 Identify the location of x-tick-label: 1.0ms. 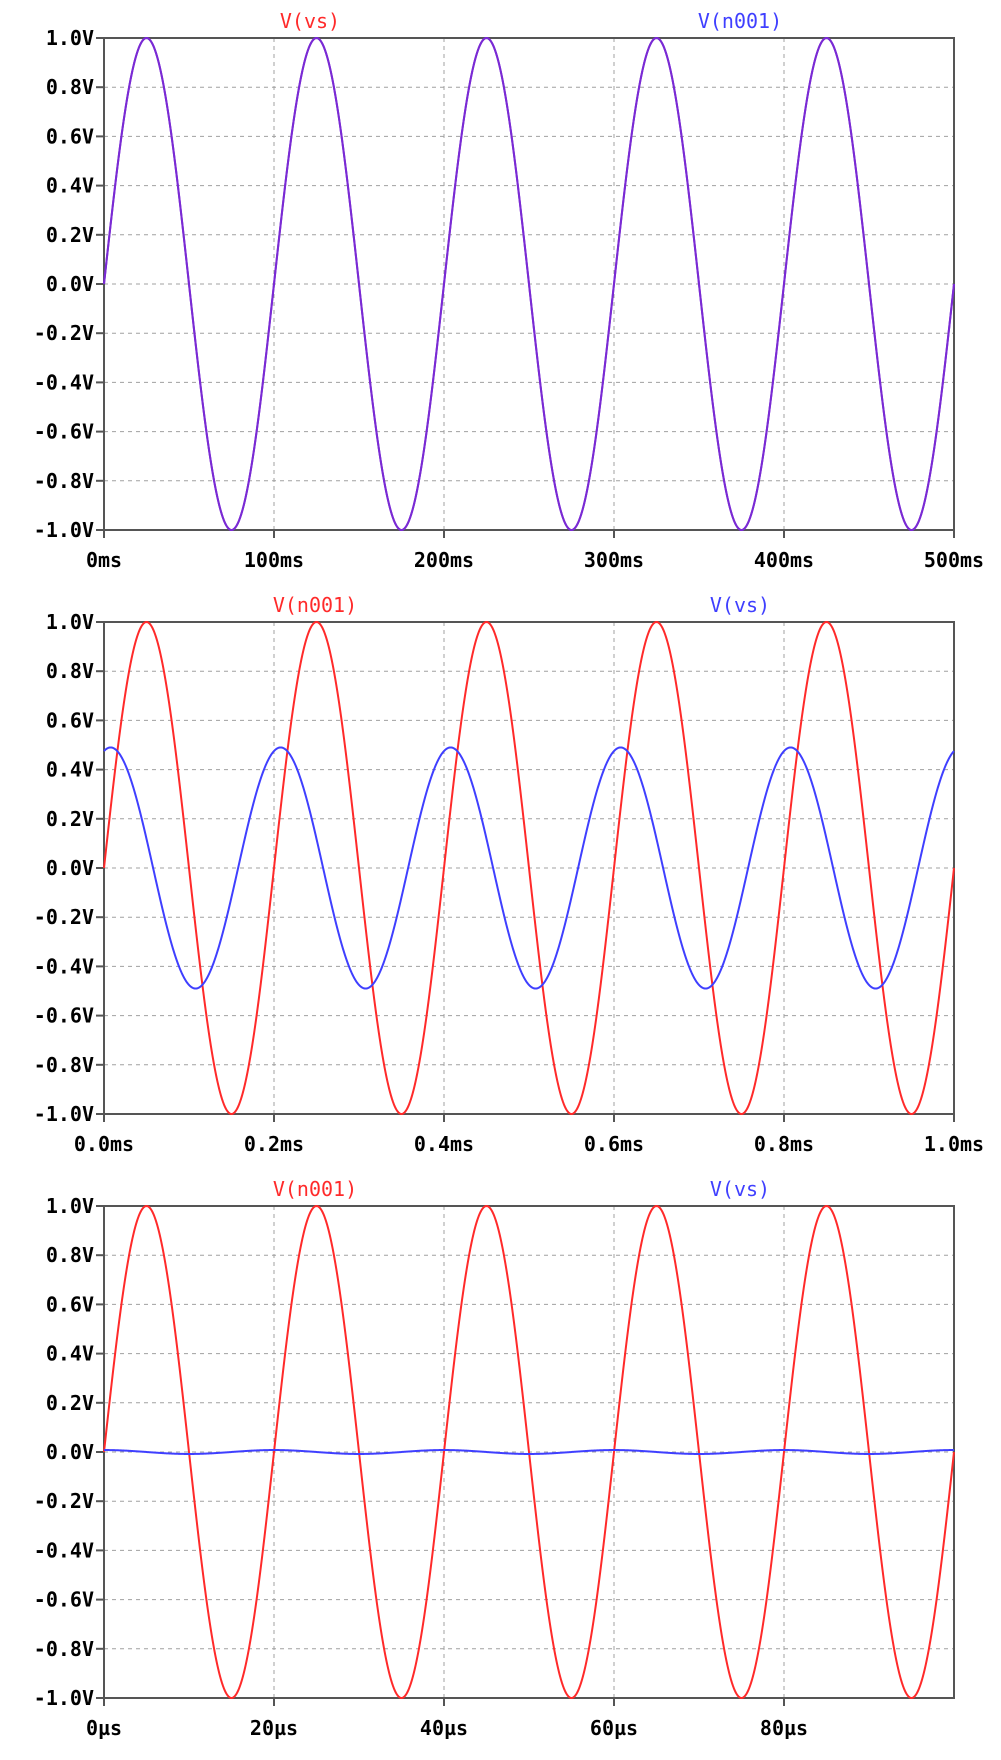
(954, 1144).